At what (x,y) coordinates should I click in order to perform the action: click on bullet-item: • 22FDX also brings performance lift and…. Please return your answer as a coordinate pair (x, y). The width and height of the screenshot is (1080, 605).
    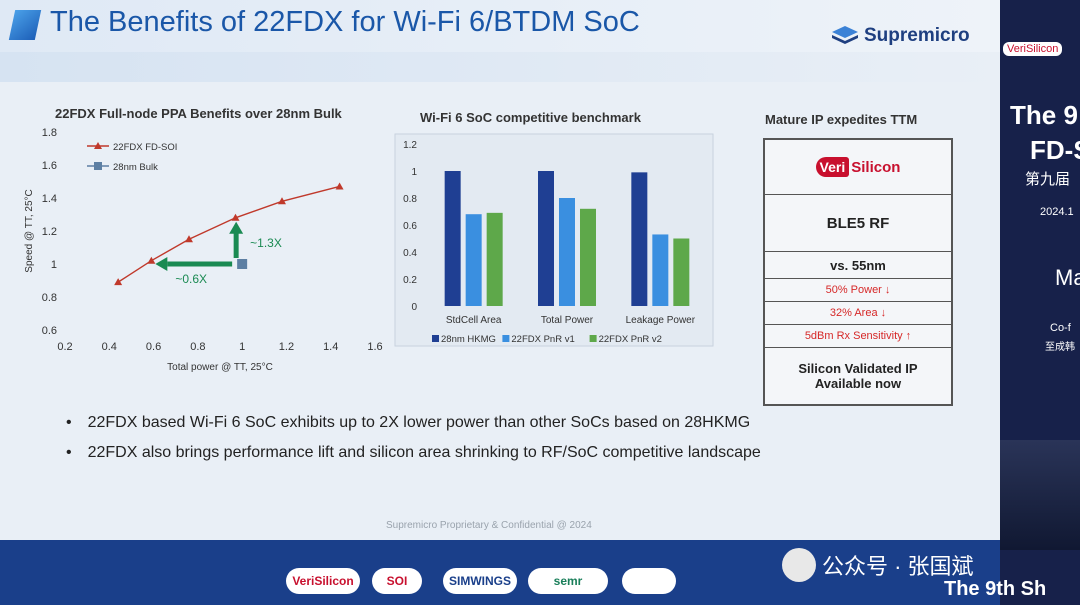
    Looking at the image, I should click on (413, 453).